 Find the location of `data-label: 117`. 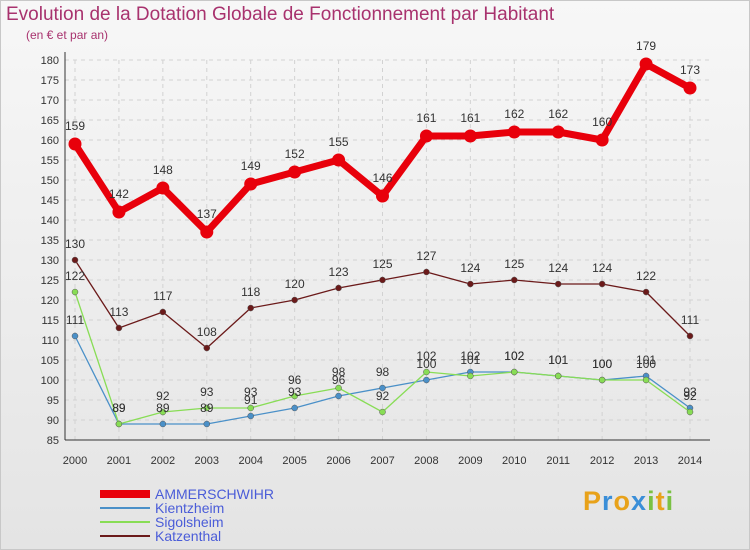

data-label: 117 is located at coordinates (162, 296).